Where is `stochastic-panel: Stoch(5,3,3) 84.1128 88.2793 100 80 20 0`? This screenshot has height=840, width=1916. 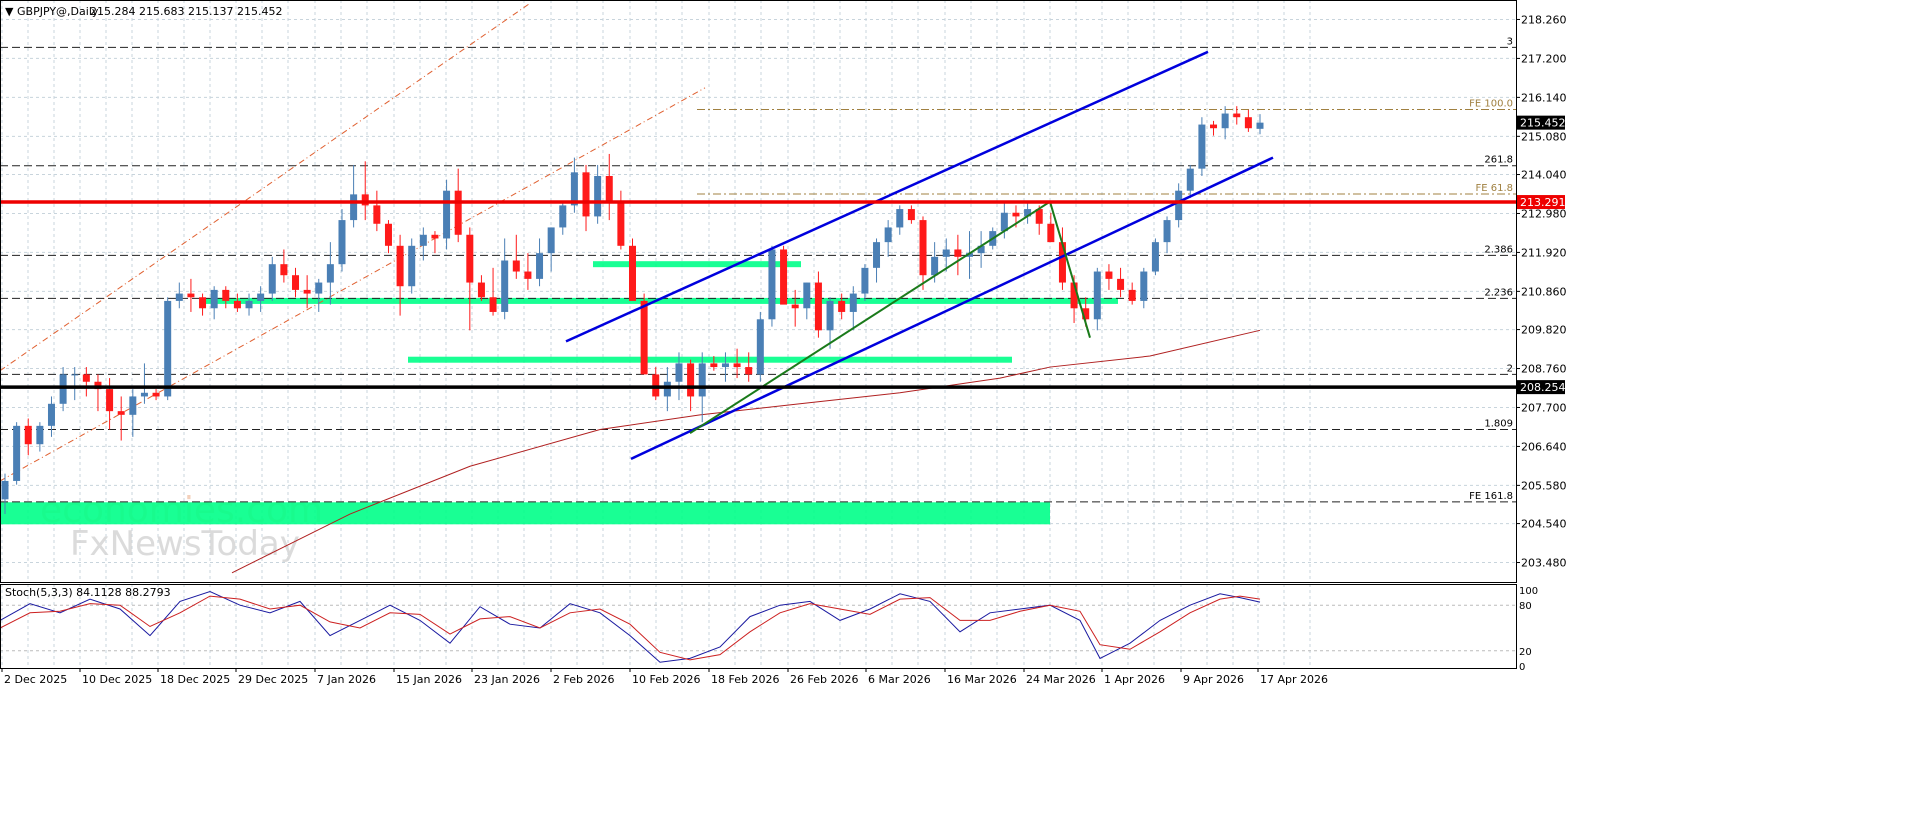
stochastic-panel: Stoch(5,3,3) 84.1128 88.2793 100 80 20 0 is located at coordinates (769, 629).